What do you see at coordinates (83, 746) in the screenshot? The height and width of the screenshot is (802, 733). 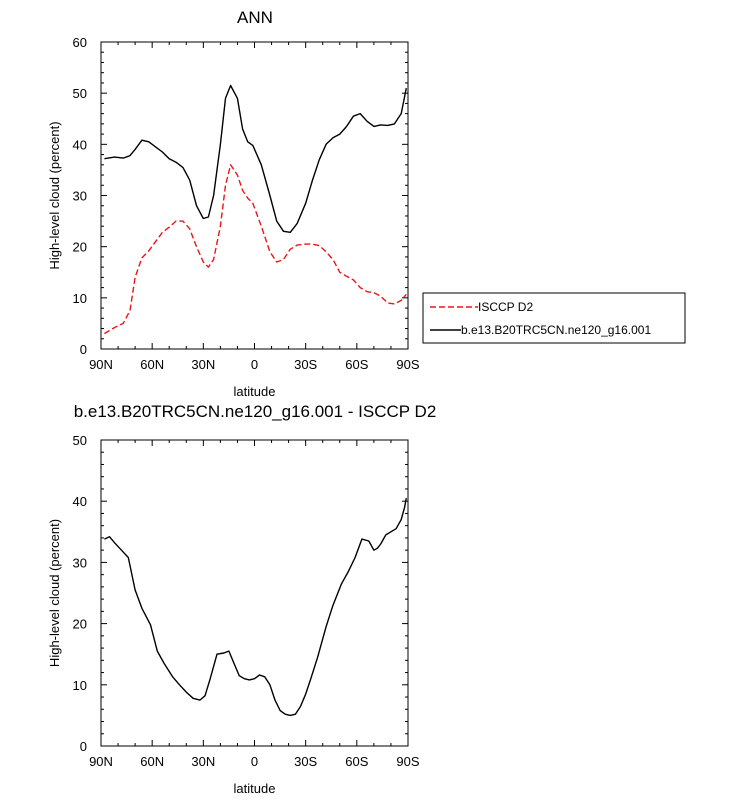 I see `bottom-y-tick-label: 0` at bounding box center [83, 746].